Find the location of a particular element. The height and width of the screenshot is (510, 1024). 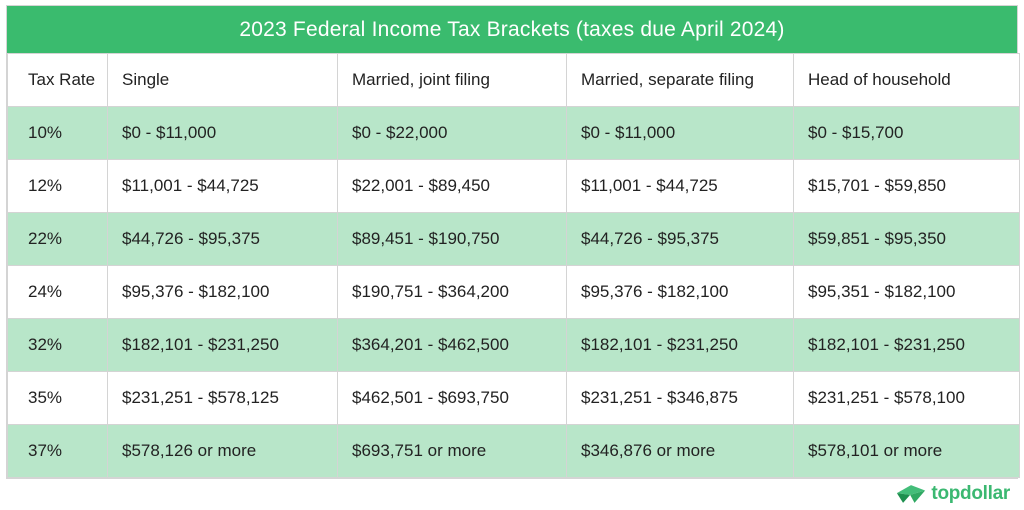

bracket-range-cell: $59,851 - $95,350 is located at coordinates (906, 239).